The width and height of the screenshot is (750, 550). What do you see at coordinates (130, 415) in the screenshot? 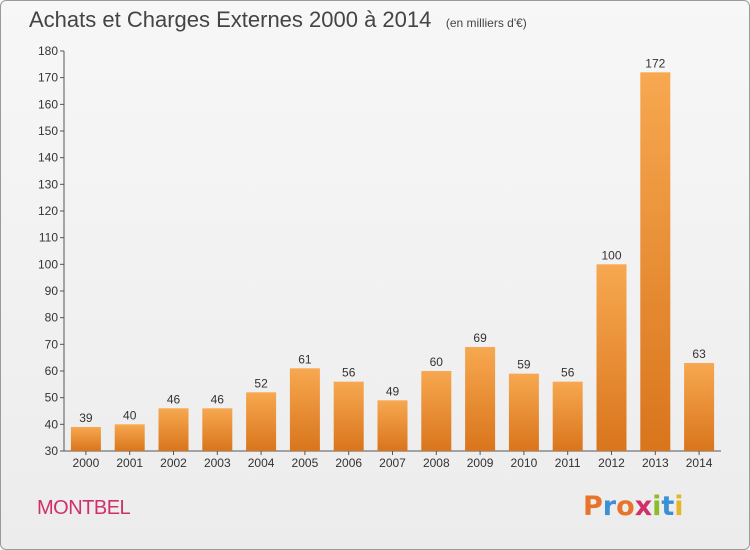
I see `value-label: 40` at bounding box center [130, 415].